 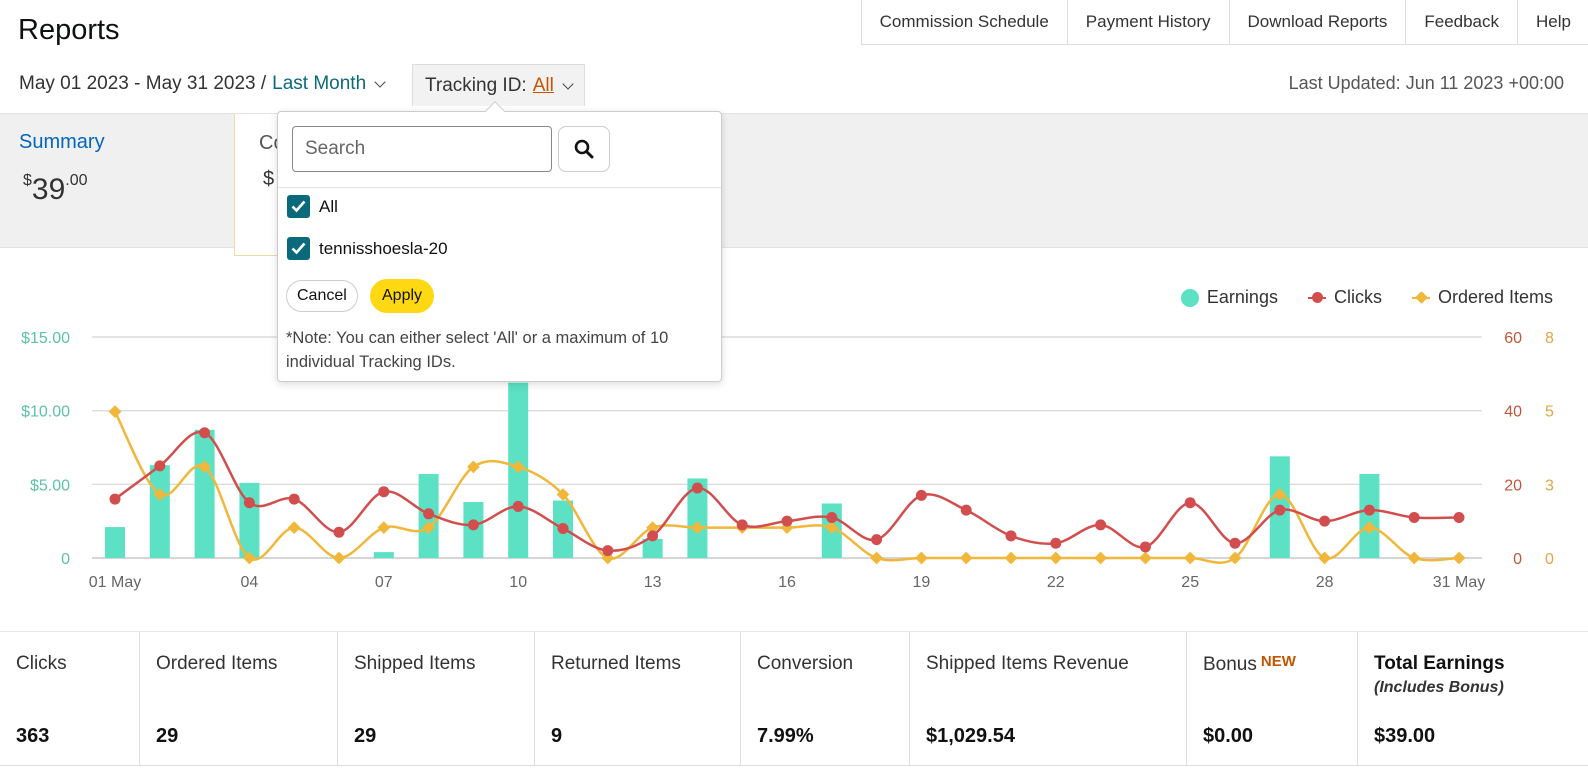 What do you see at coordinates (50, 485) in the screenshot?
I see `y-left-tick-label: $5.00` at bounding box center [50, 485].